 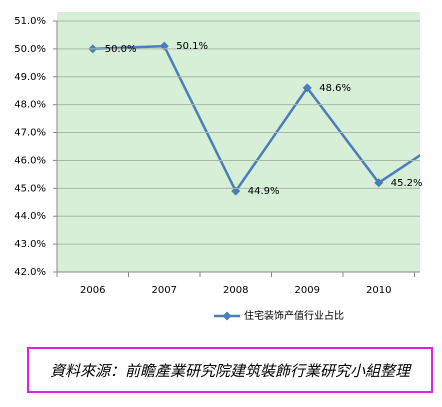 What do you see at coordinates (192, 46) in the screenshot?
I see `data-label: 50.1%` at bounding box center [192, 46].